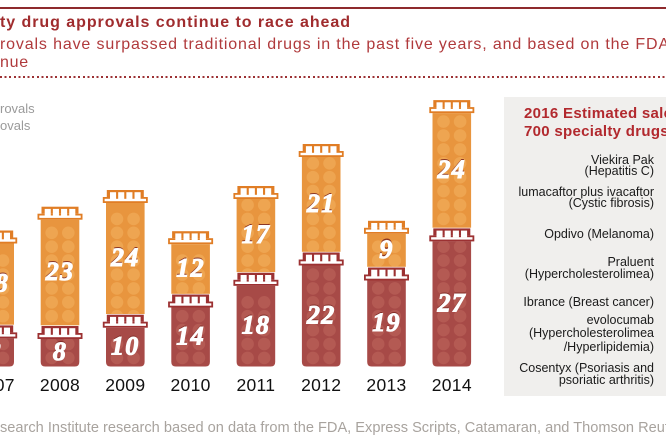 Image resolution: width=666 pixels, height=444 pixels. I want to click on svg-text: 2013, so click(386, 385).